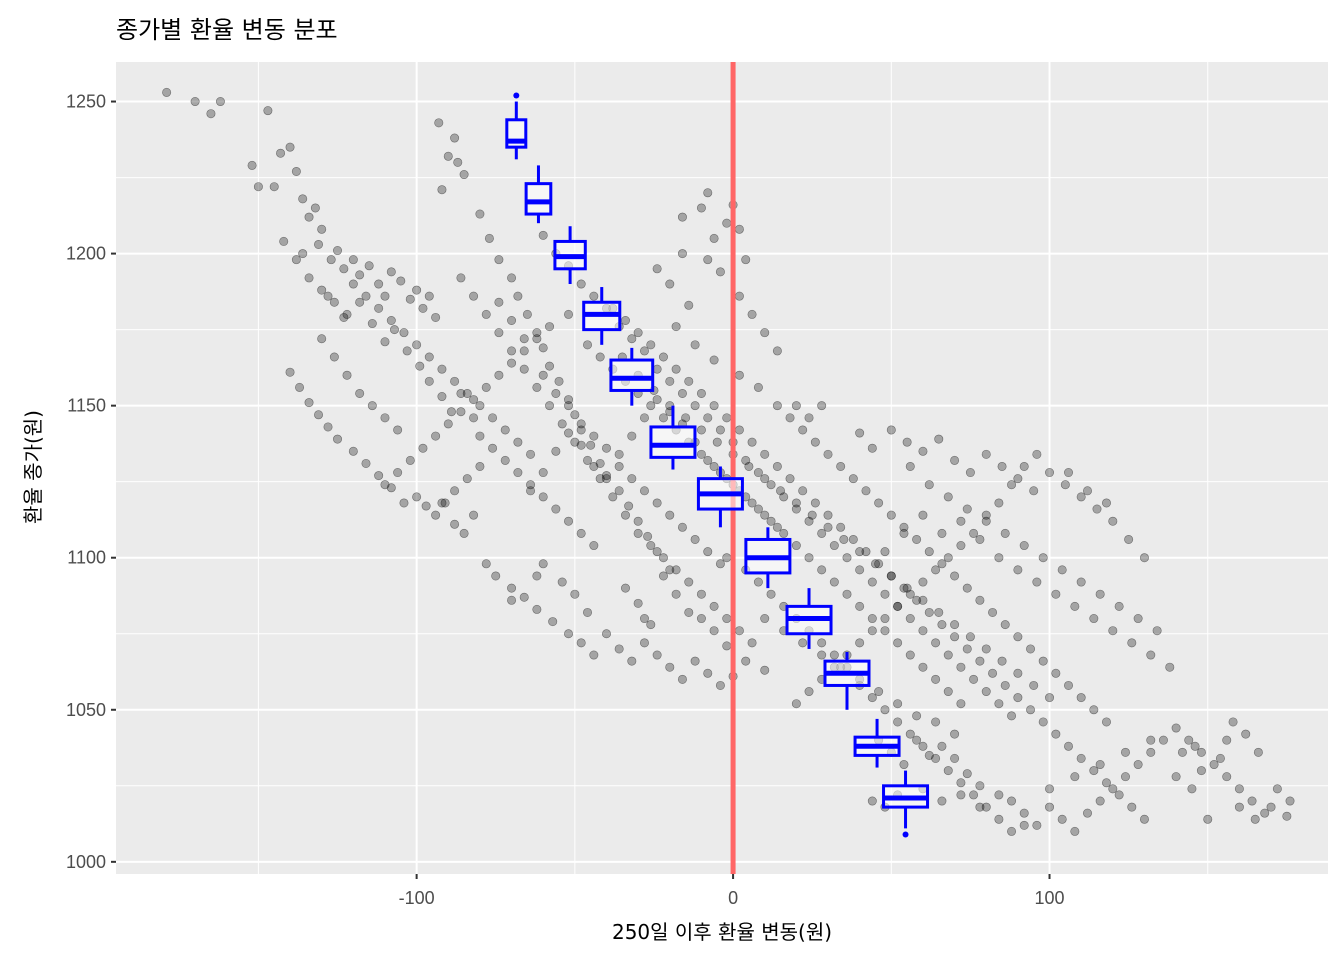 This screenshot has height=960, width=1344. Describe the element at coordinates (847, 680) in the screenshot. I see `boxplot` at that location.